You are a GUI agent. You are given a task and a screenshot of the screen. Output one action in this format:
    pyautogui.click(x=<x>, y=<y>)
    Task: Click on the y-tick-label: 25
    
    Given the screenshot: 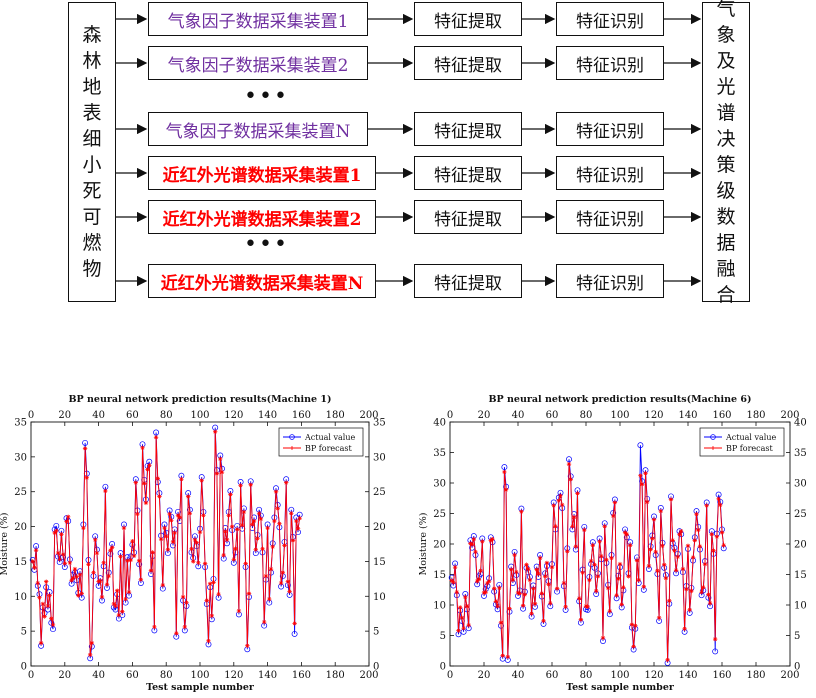 What is the action you would take?
    pyautogui.click(x=439, y=514)
    